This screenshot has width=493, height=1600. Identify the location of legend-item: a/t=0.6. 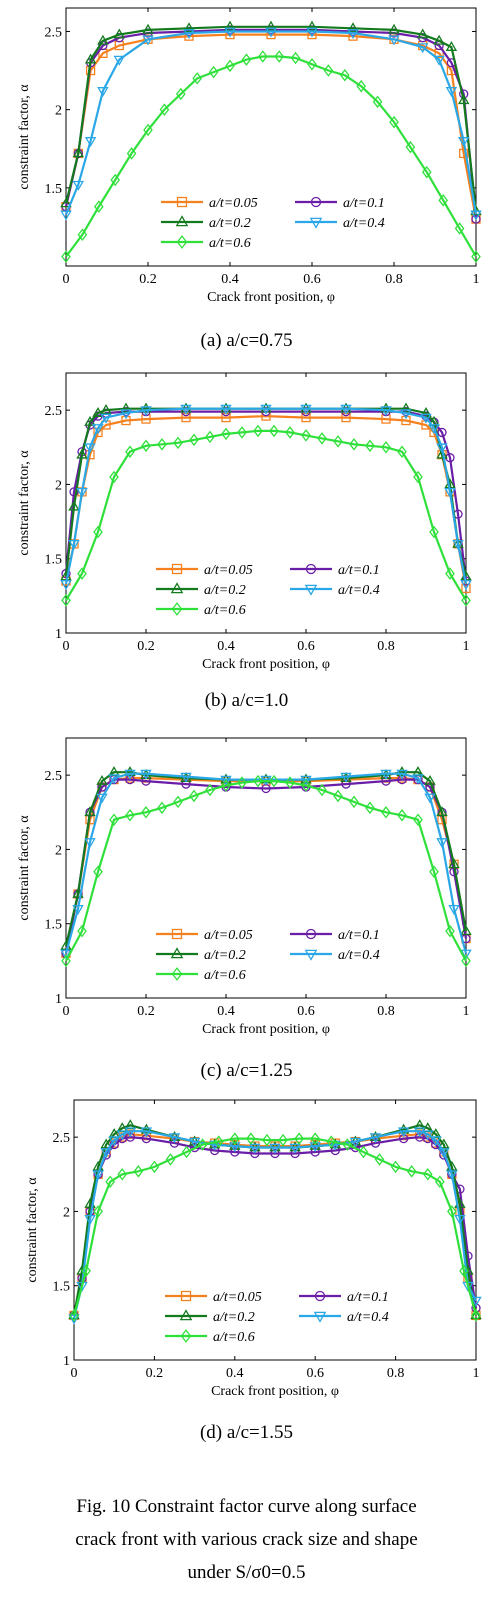
(201, 610).